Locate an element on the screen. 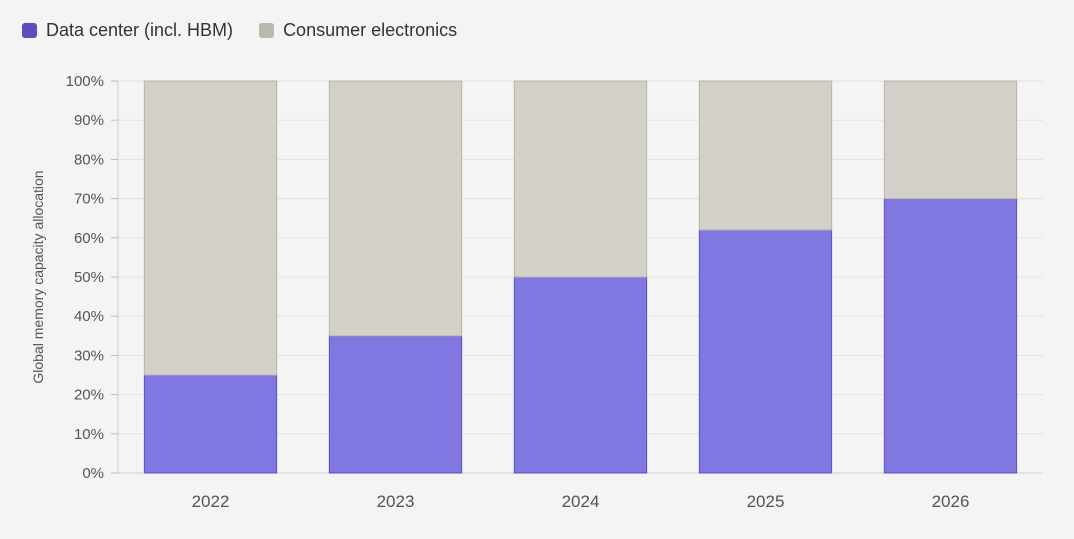 This screenshot has height=539, width=1074. y-tick-label: 10% is located at coordinates (89, 434).